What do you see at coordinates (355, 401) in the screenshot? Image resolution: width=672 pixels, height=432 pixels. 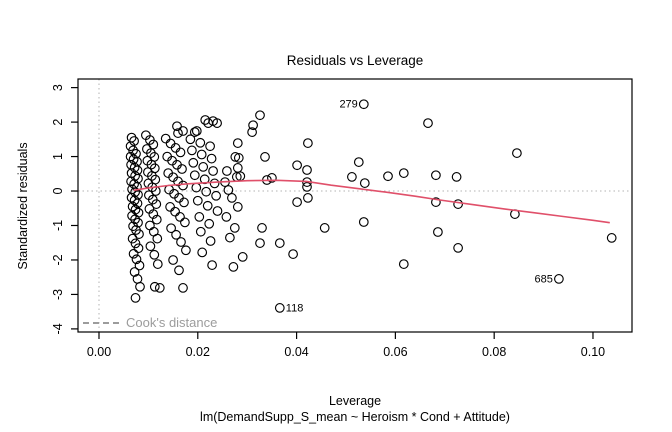 I see `x-axis-label: Leverage` at bounding box center [355, 401].